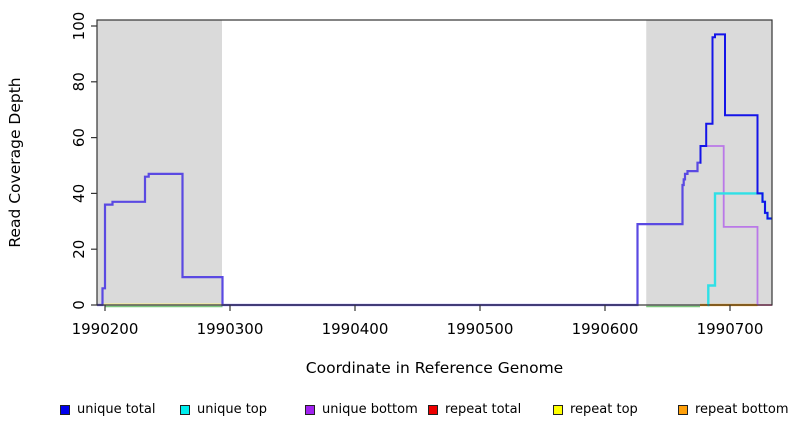 This screenshot has width=792, height=432. Describe the element at coordinates (730, 329) in the screenshot. I see `x-tick-label: 1990700` at that location.